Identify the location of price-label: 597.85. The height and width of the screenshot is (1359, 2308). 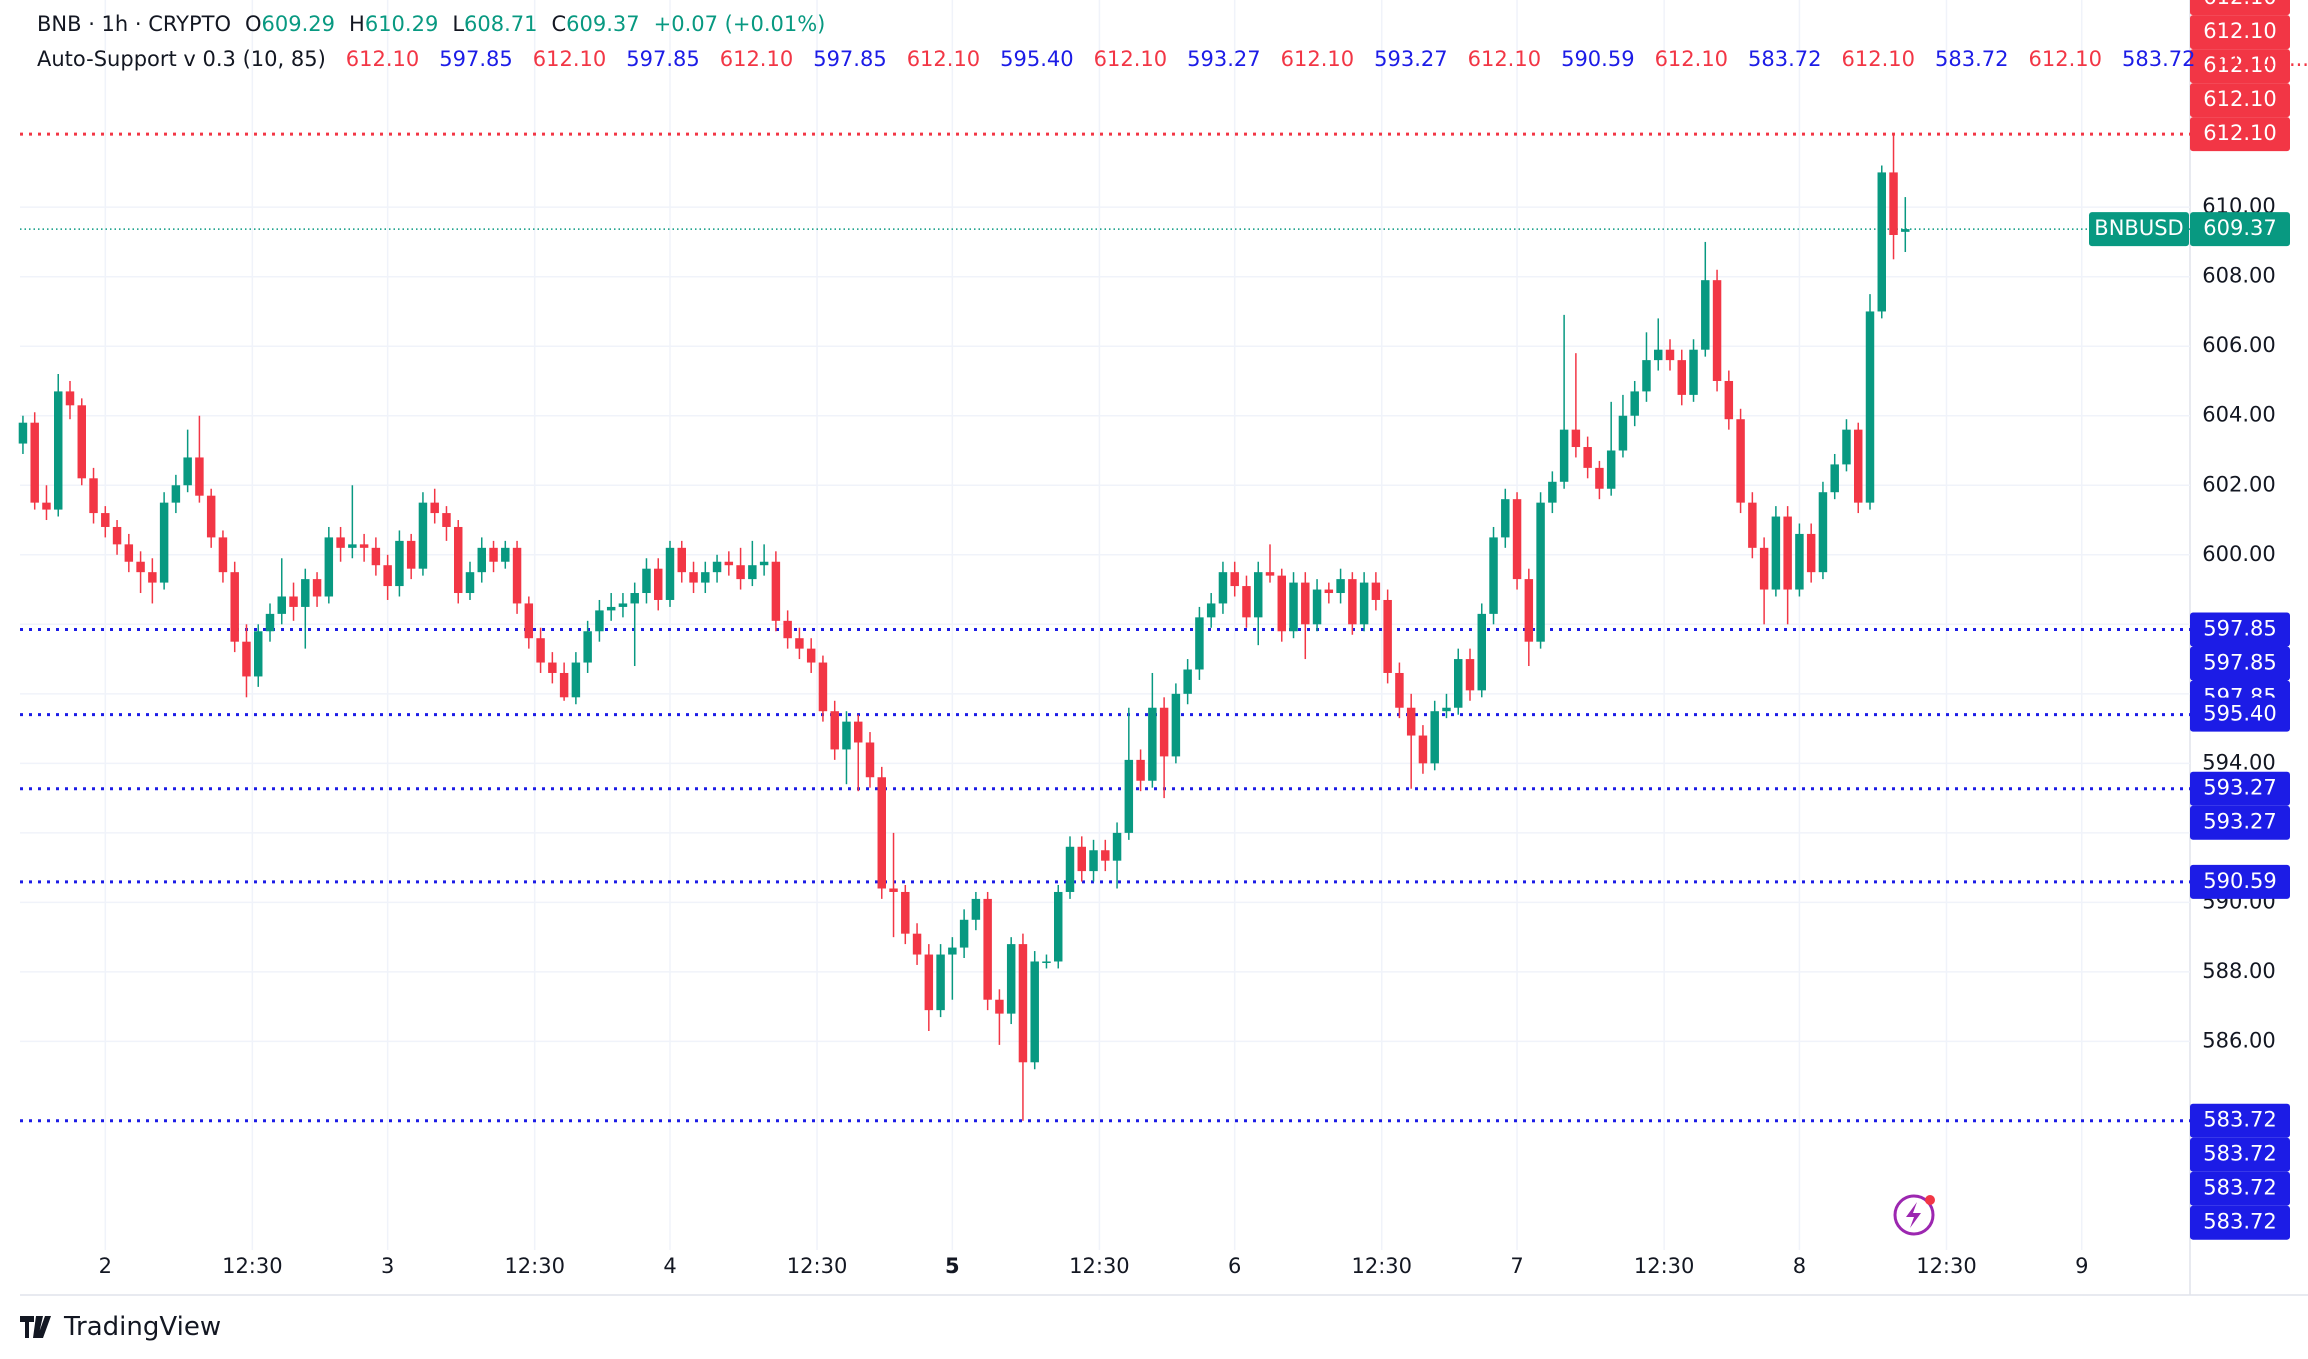
(2239, 663).